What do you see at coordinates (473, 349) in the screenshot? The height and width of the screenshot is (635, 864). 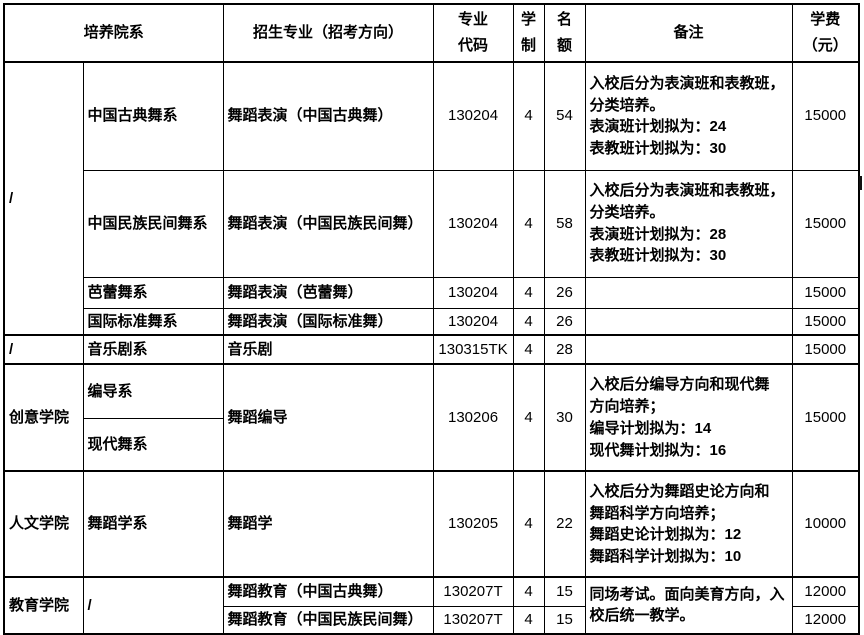 I see `cell-code: 130315TK` at bounding box center [473, 349].